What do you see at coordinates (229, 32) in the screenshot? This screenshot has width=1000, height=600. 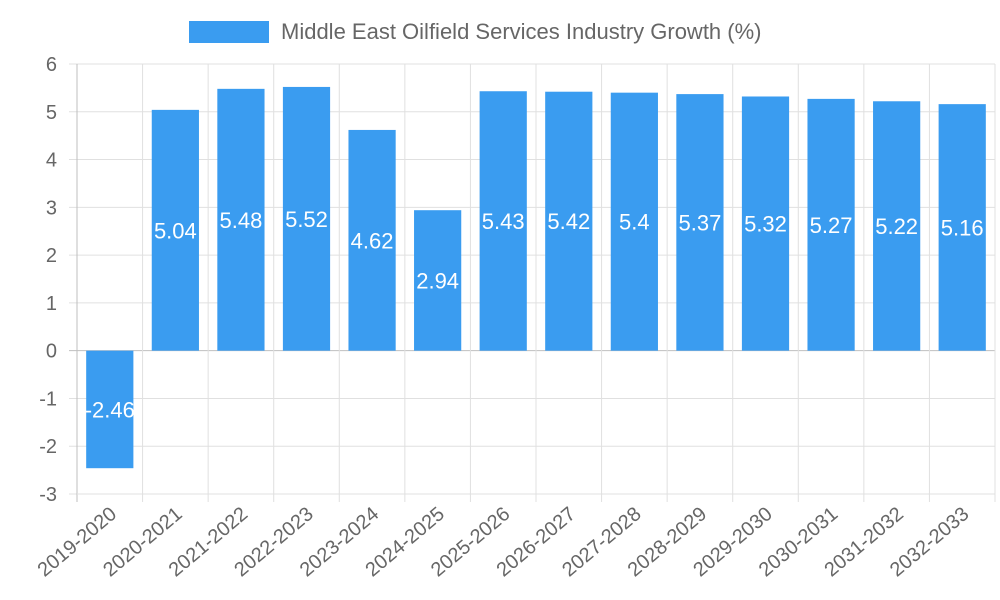 I see `legend-swatch` at bounding box center [229, 32].